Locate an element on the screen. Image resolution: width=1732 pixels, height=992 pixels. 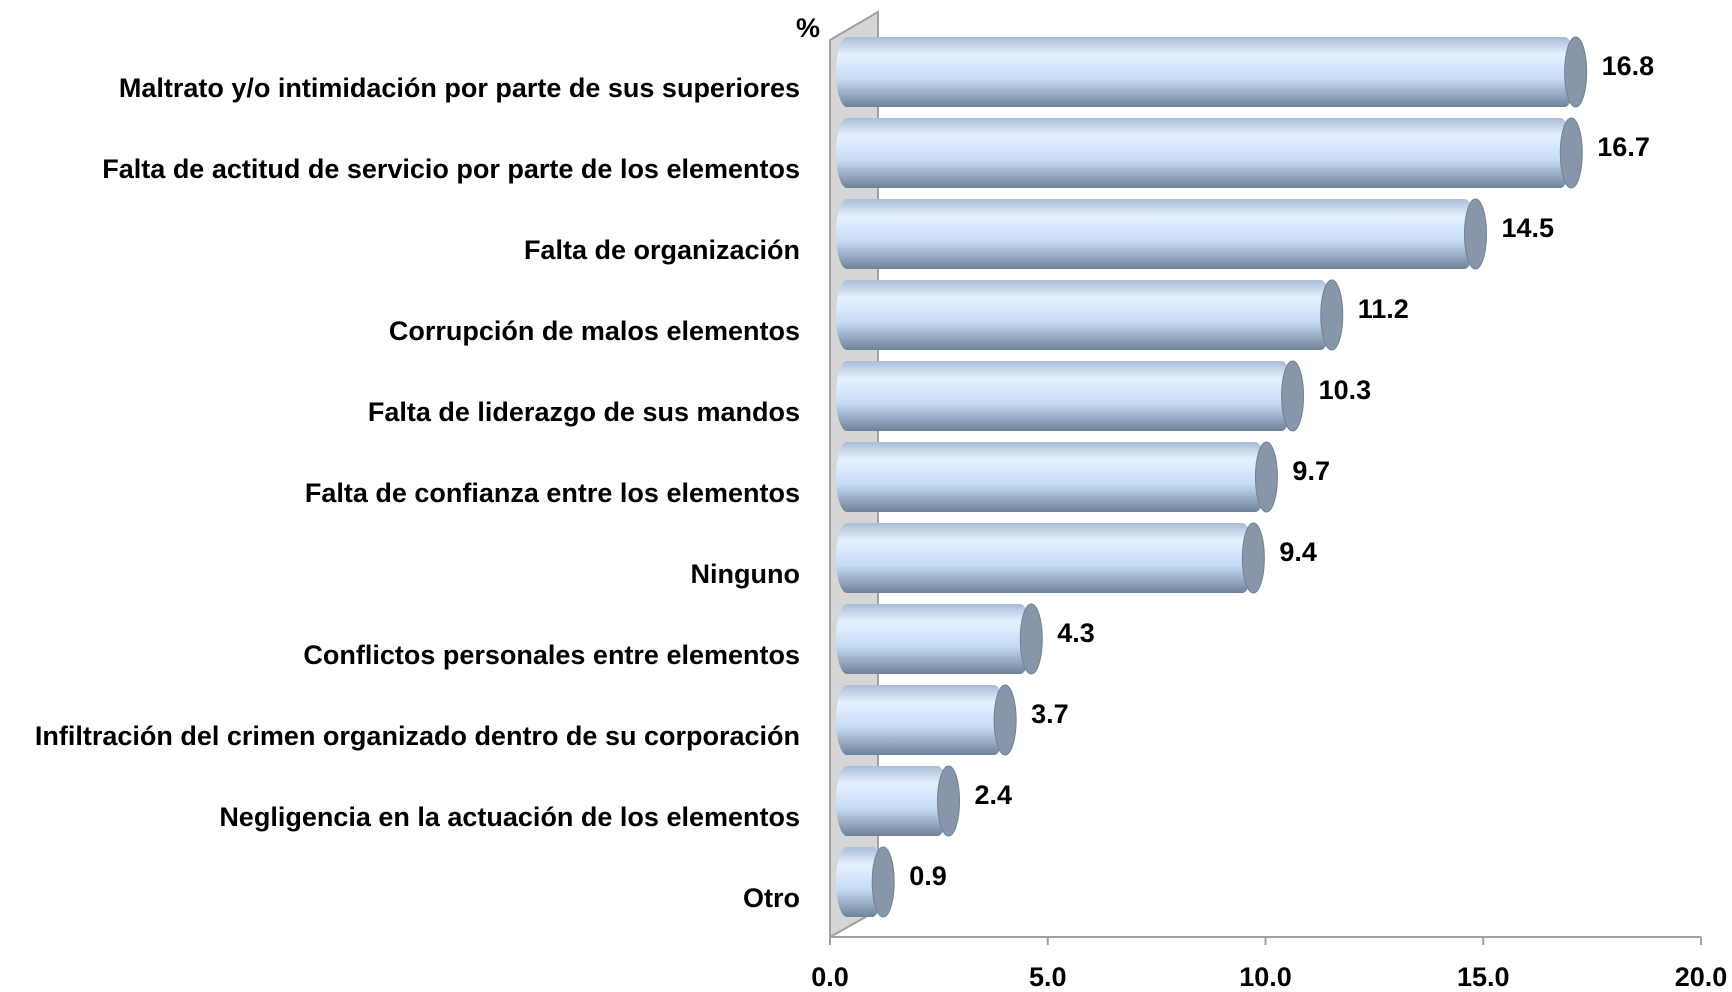
value-label: 0.9 is located at coordinates (928, 876).